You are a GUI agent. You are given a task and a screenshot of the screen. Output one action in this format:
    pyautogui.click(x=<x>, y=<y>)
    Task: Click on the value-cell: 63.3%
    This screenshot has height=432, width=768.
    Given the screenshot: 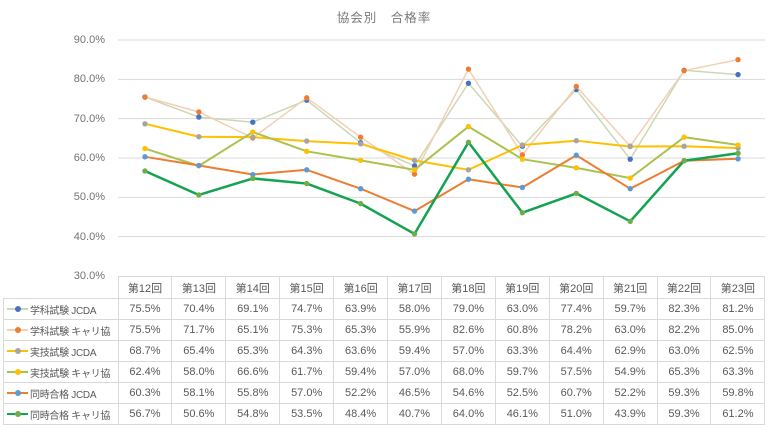 What is the action you would take?
    pyautogui.click(x=522, y=351)
    